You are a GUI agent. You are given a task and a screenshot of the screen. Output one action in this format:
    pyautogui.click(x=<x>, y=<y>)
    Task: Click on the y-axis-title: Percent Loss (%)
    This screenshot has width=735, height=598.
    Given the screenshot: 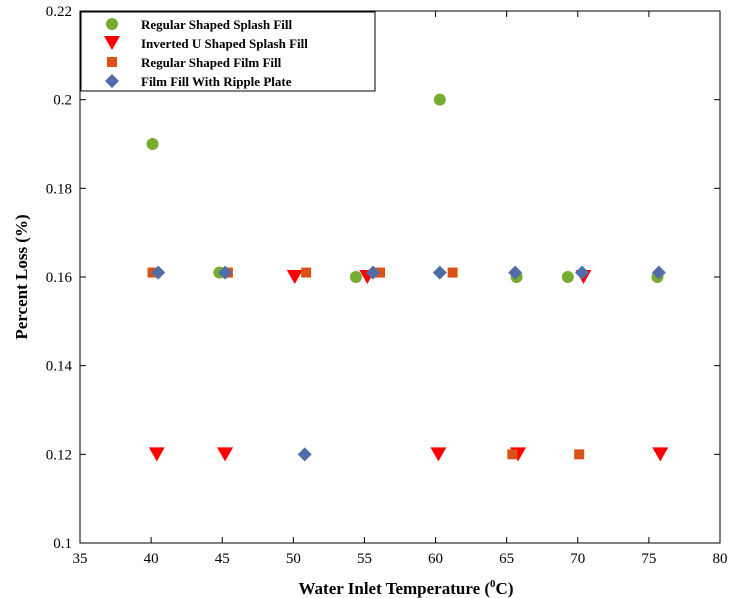 What is the action you would take?
    pyautogui.click(x=21, y=276)
    